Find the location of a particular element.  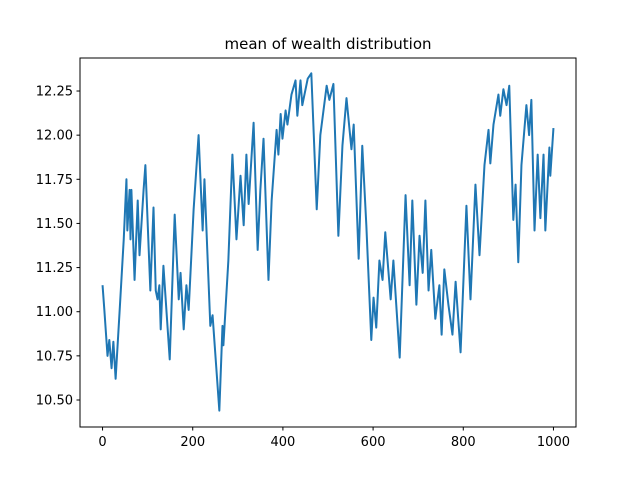

chart-title: mean of wealth distribution is located at coordinates (327, 44).